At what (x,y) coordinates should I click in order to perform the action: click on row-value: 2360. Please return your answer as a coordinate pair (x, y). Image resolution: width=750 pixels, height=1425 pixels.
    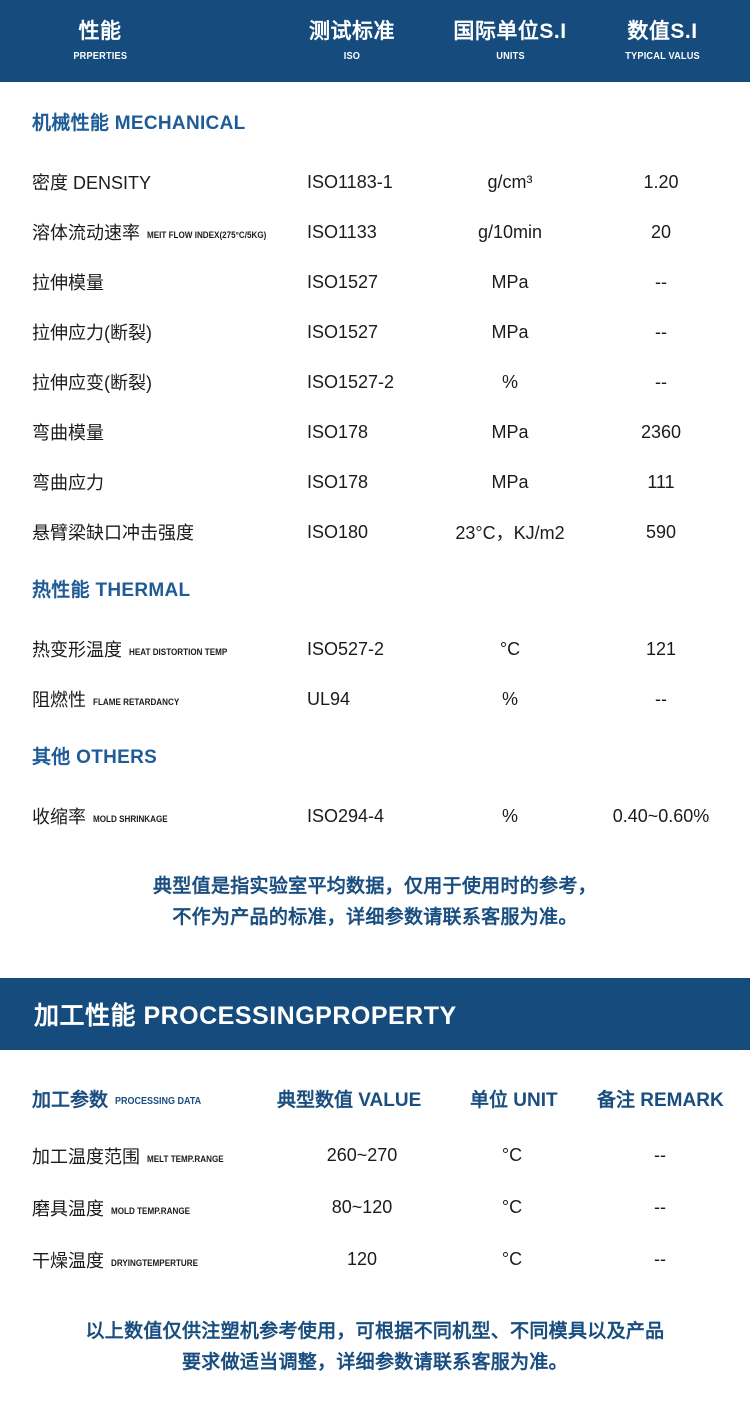
    Looking at the image, I should click on (661, 431).